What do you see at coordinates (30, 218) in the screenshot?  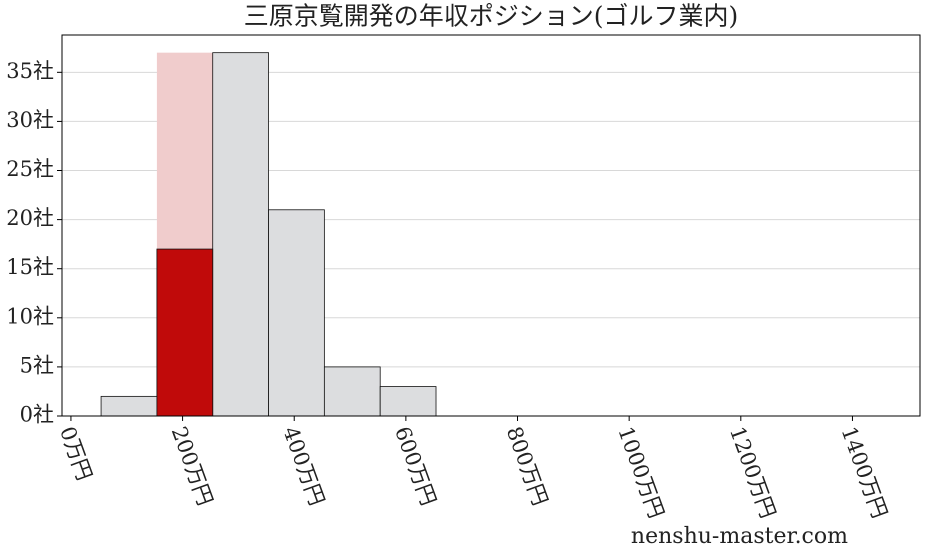 I see `y-tick-label: 20社` at bounding box center [30, 218].